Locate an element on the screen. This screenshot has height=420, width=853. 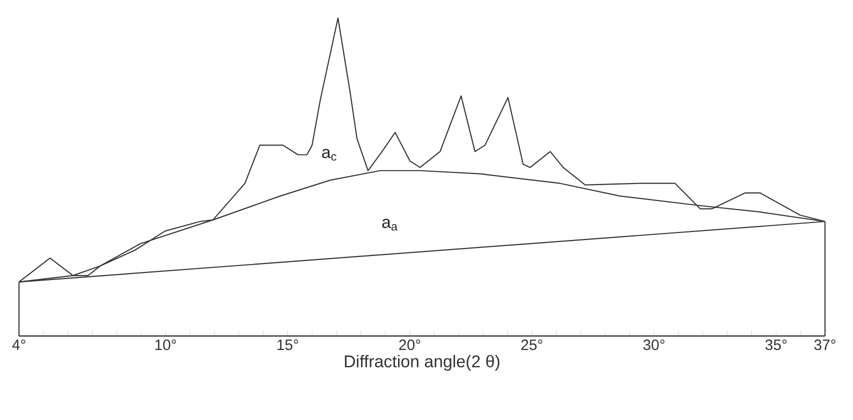
x-axis-title: Diffraction angle(2 θ) is located at coordinates (422, 362).